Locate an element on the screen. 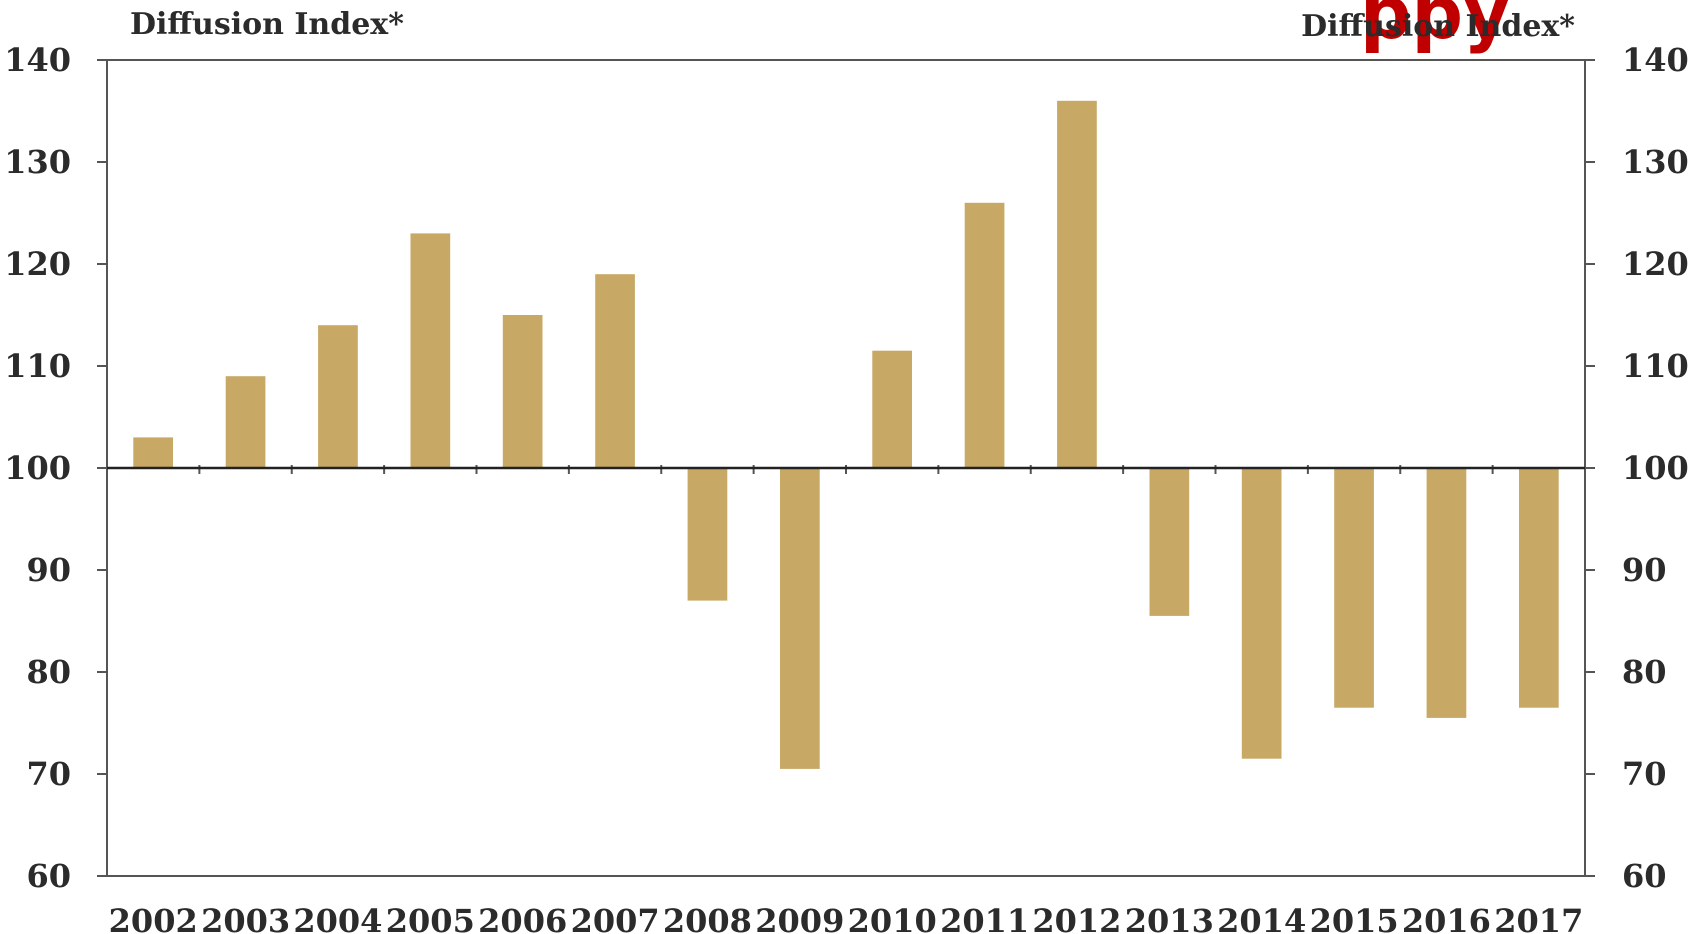 This screenshot has width=1690, height=934. bar-2002 is located at coordinates (153, 452).